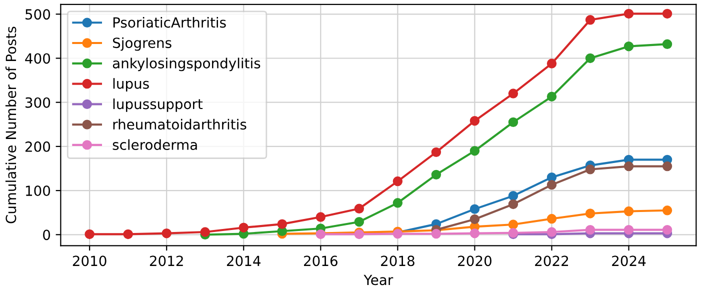 Image resolution: width=714 pixels, height=296 pixels. I want to click on legend-label: lupussupport, so click(158, 105).